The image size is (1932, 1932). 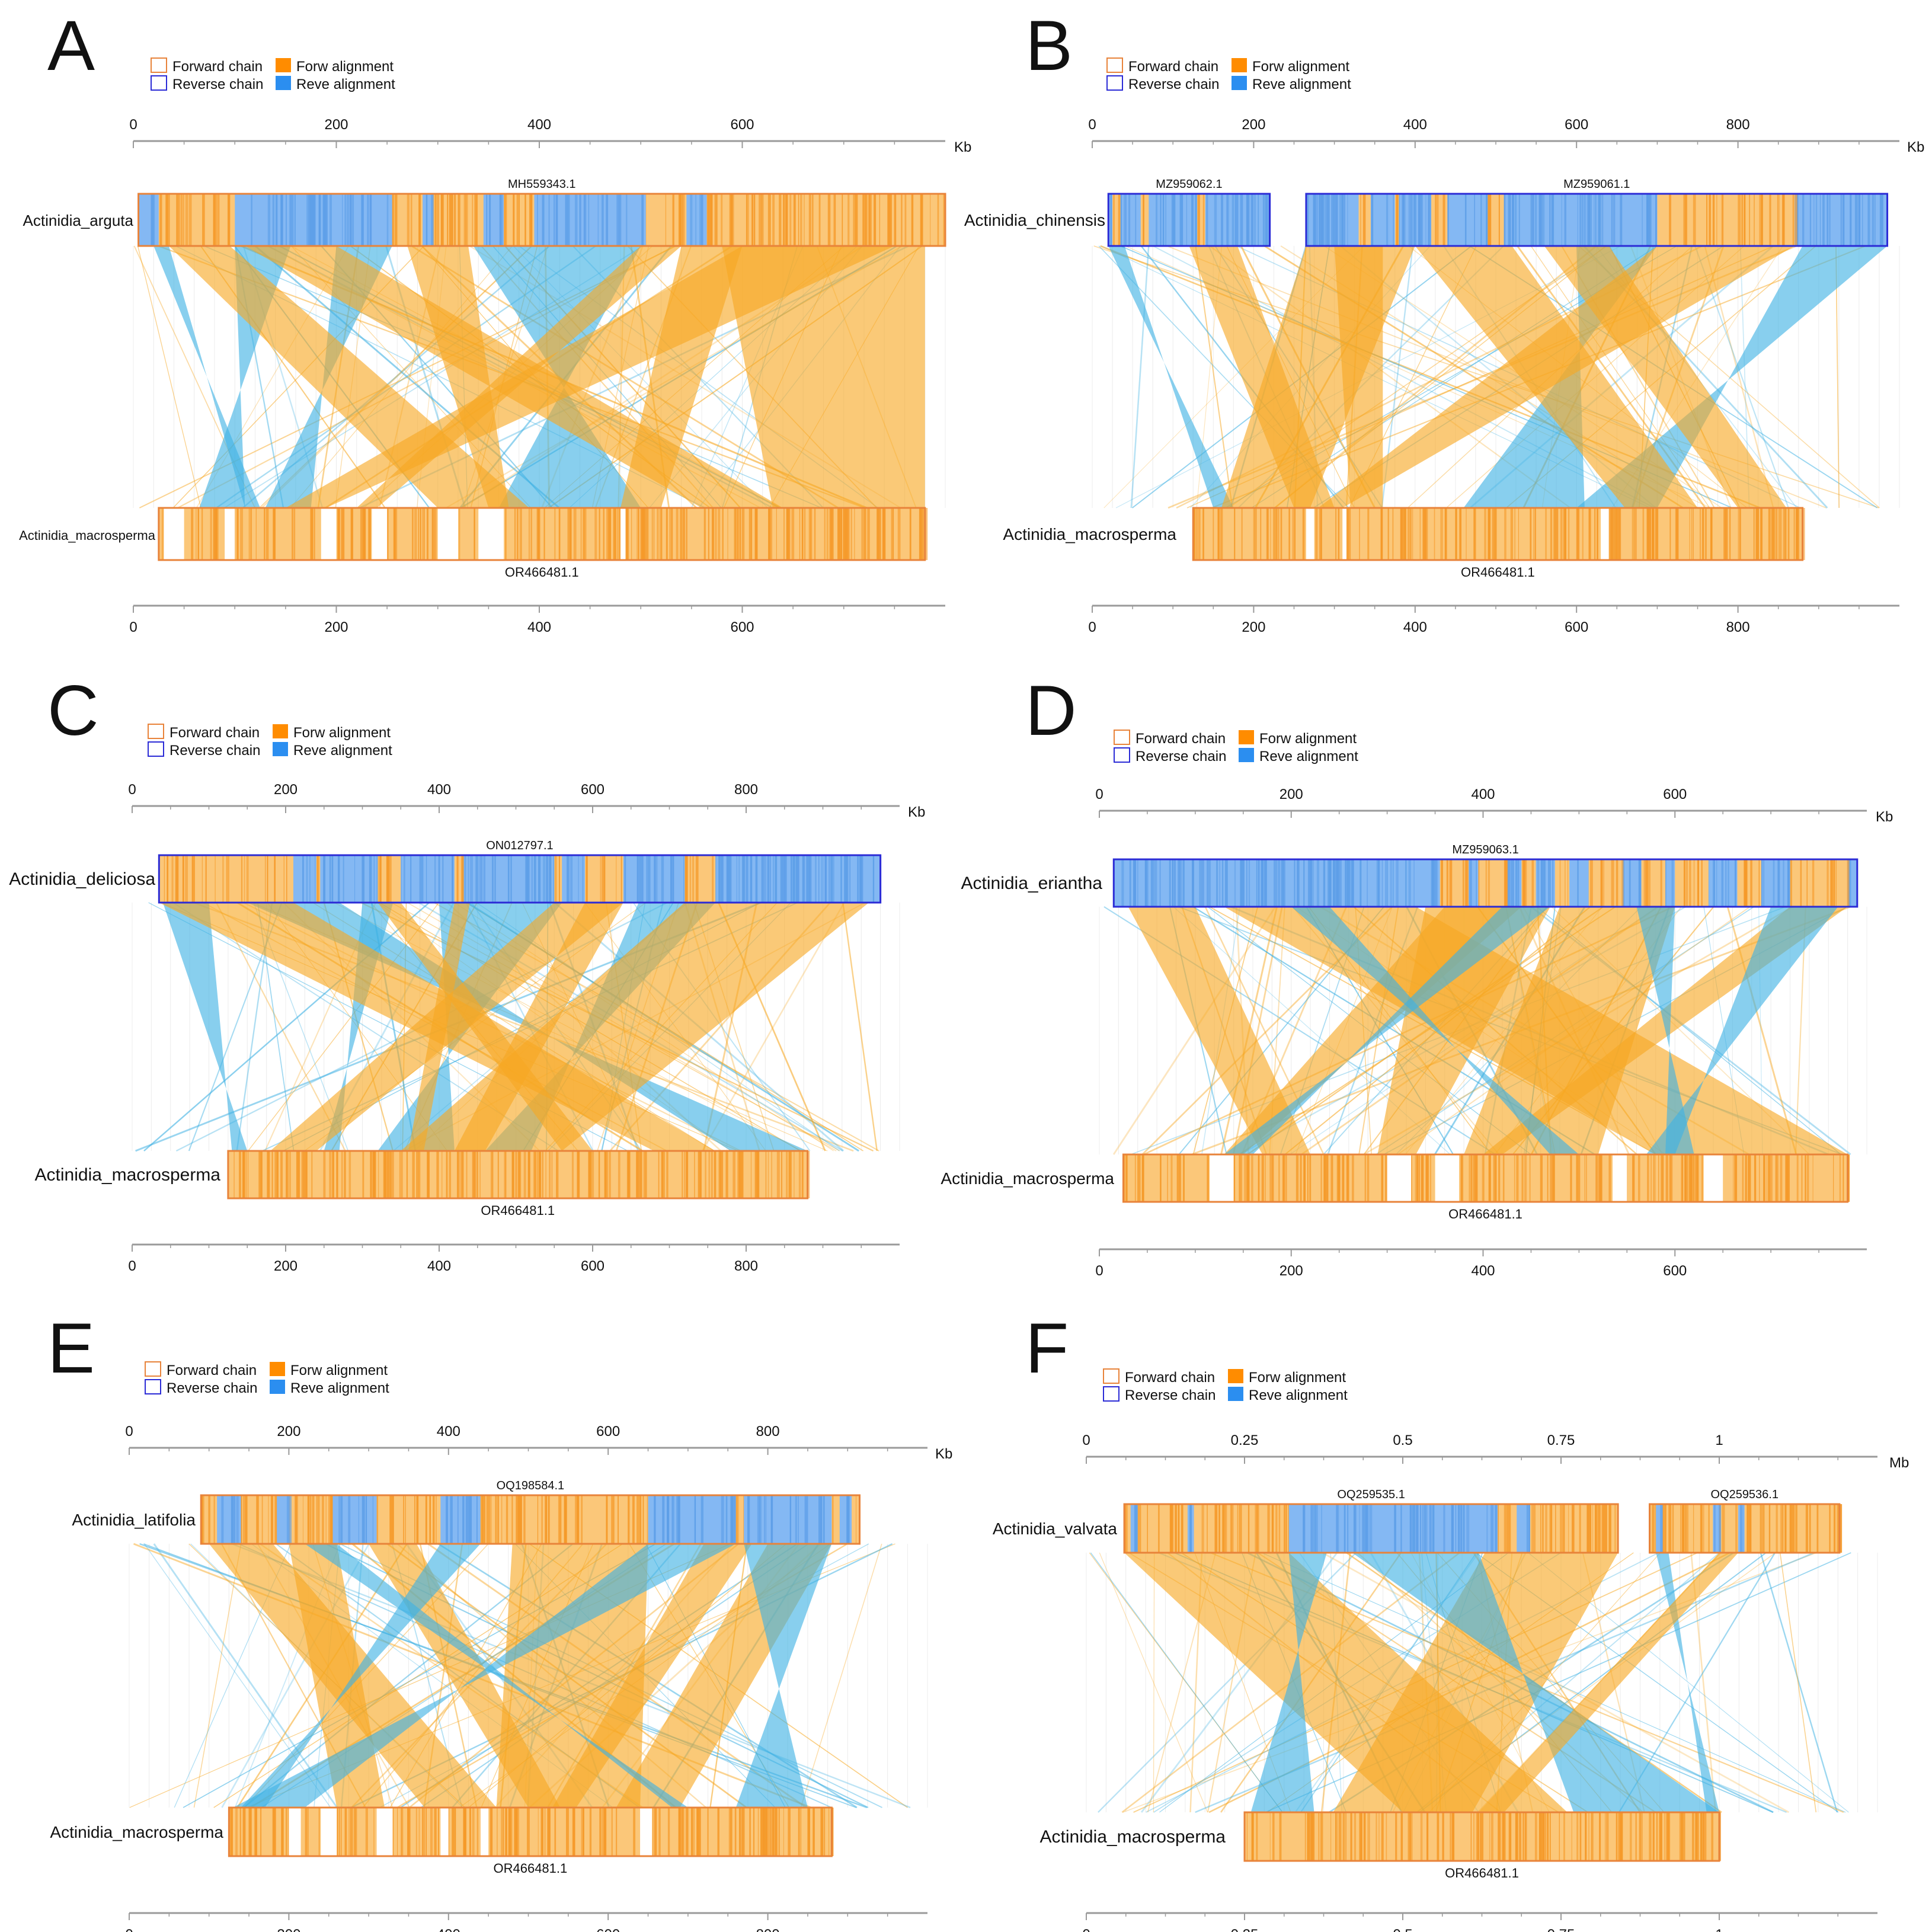 I want to click on chain-gap, so click(x=1605, y=533).